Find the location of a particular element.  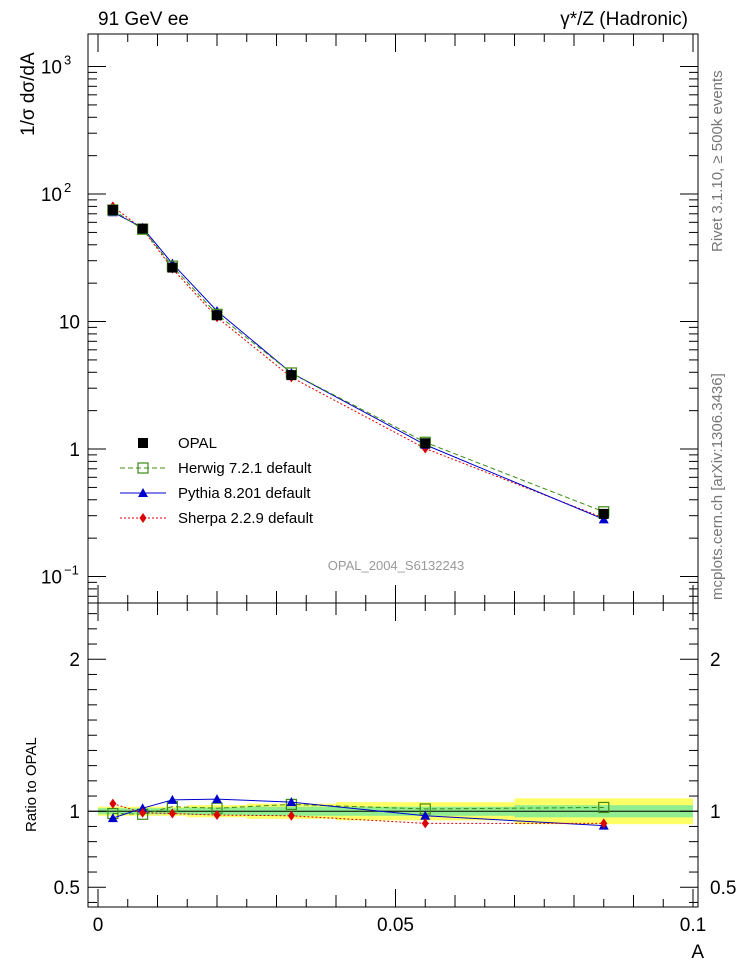

ratio-ytick-label: 0.5 is located at coordinates (67, 888).